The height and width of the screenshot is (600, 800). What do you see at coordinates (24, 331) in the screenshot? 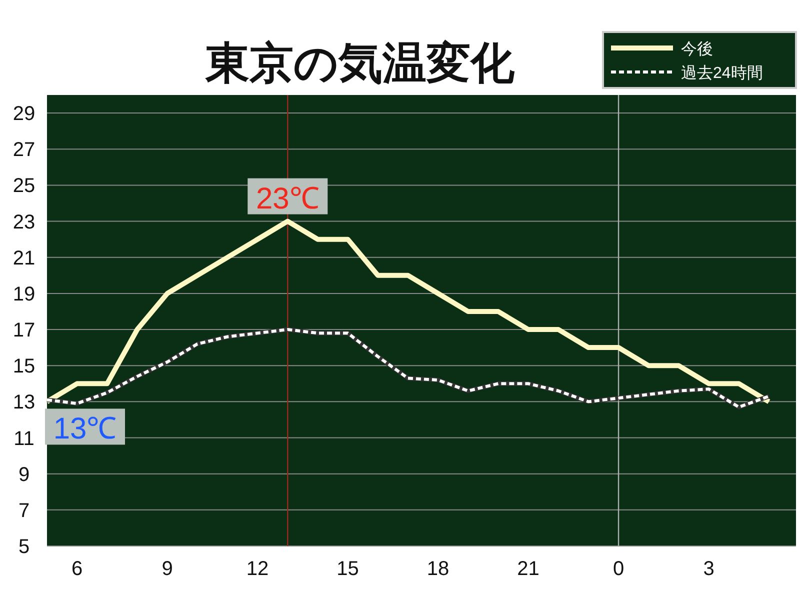
I see `y-tick-label: 17` at bounding box center [24, 331].